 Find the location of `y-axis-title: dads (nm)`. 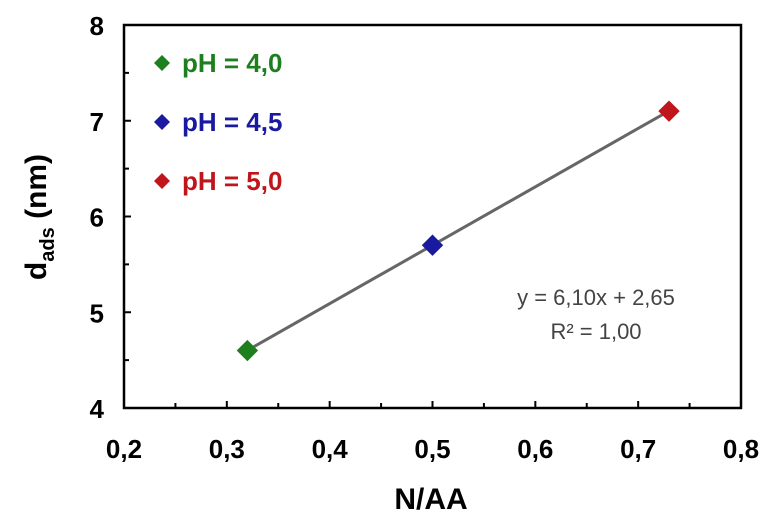

y-axis-title: dads (nm) is located at coordinates (39, 217).